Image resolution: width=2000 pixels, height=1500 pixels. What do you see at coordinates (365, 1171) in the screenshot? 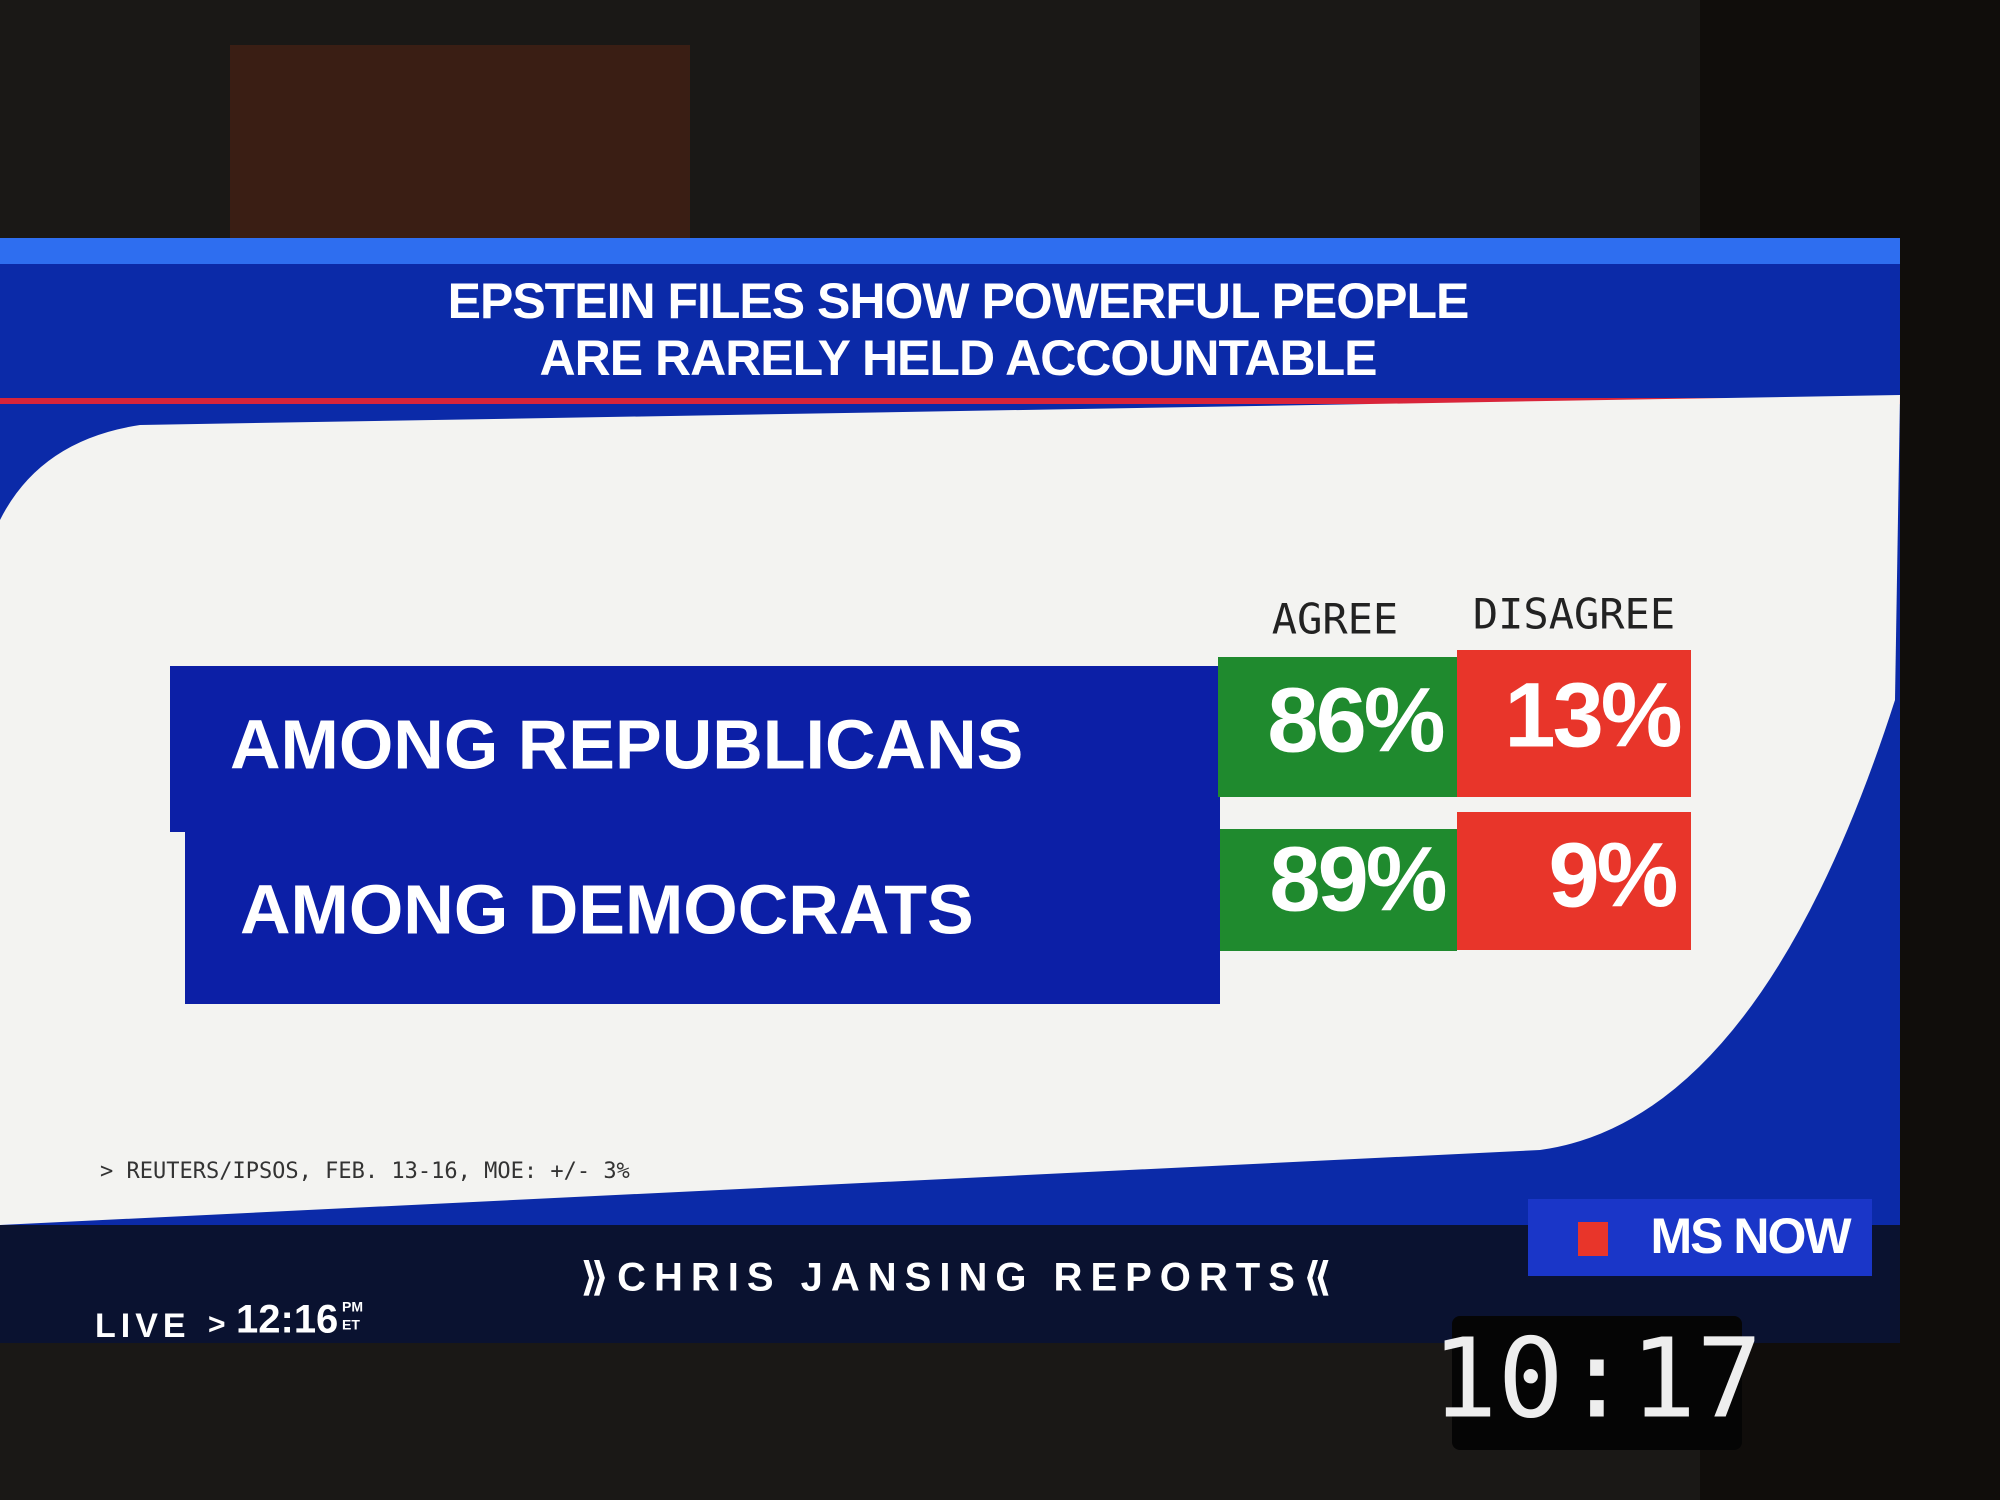
I see `source-note: > REUTERS/IPSOS, FEB. 13-16, MOE: +/- 3%` at bounding box center [365, 1171].